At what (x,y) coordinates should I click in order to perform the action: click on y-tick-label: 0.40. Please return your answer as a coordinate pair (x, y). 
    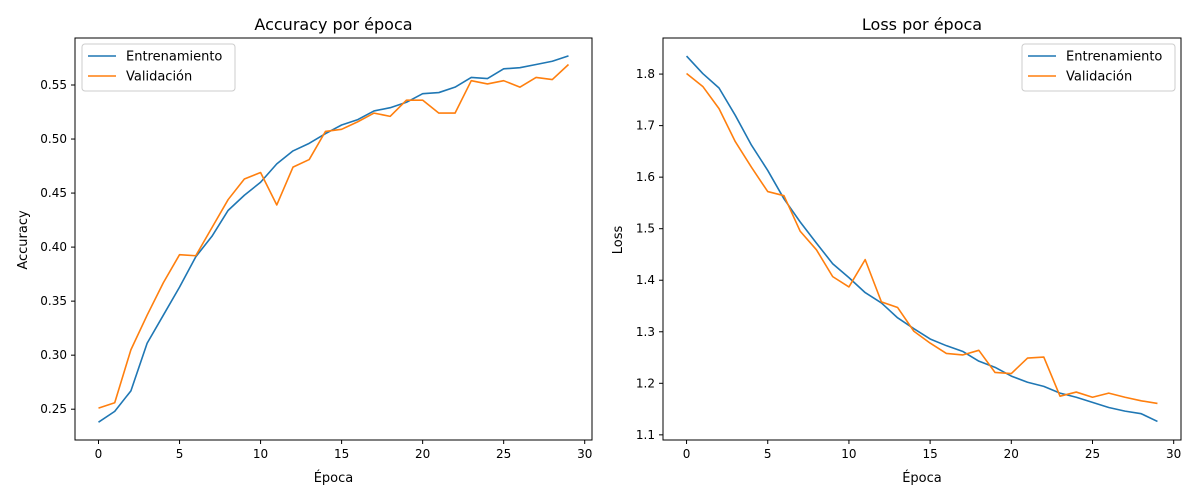
    Looking at the image, I should click on (53, 247).